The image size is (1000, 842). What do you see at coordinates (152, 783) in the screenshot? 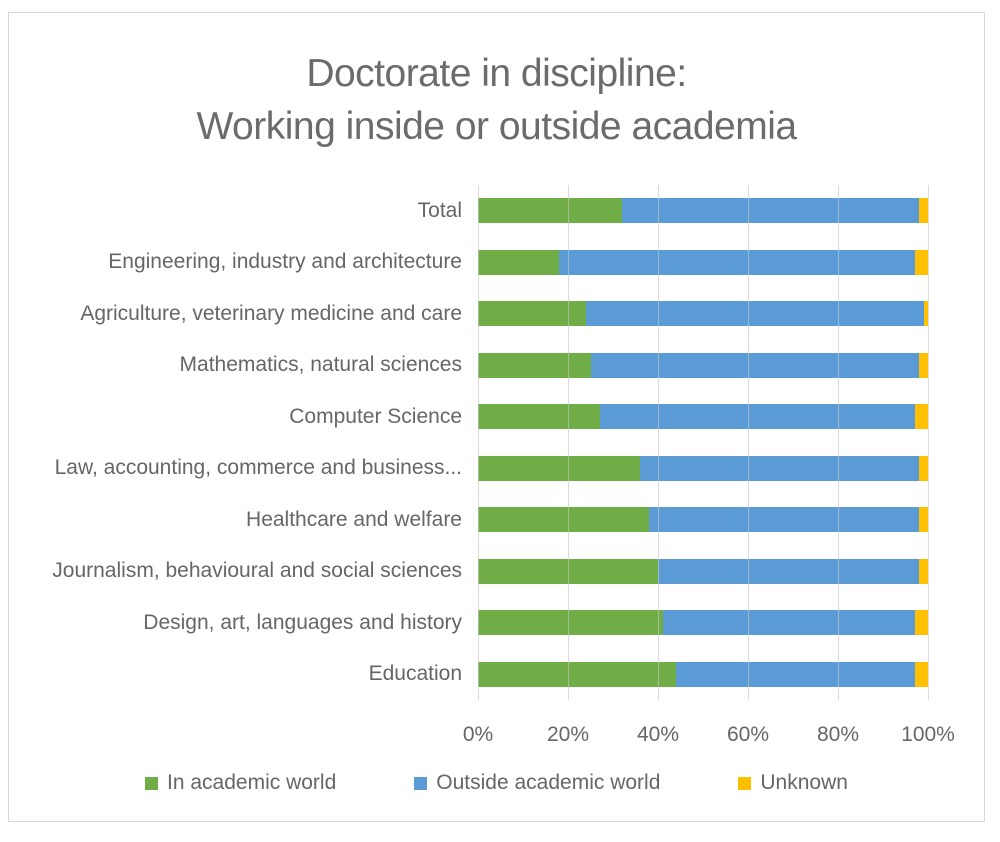
I see `legend-swatch-in-academic-world` at bounding box center [152, 783].